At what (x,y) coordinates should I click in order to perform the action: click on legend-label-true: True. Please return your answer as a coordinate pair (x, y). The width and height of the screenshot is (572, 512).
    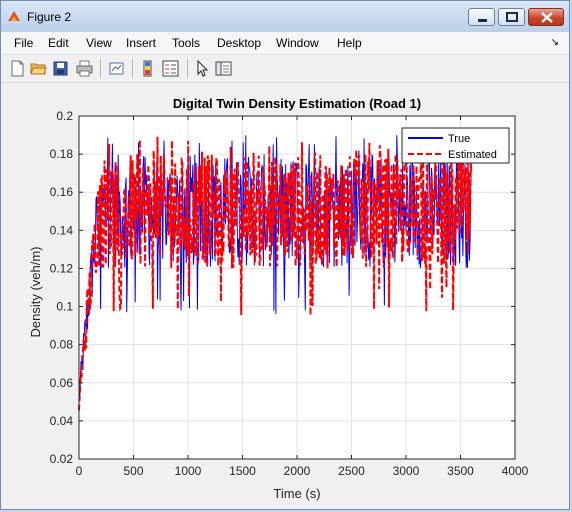
    Looking at the image, I should click on (459, 139).